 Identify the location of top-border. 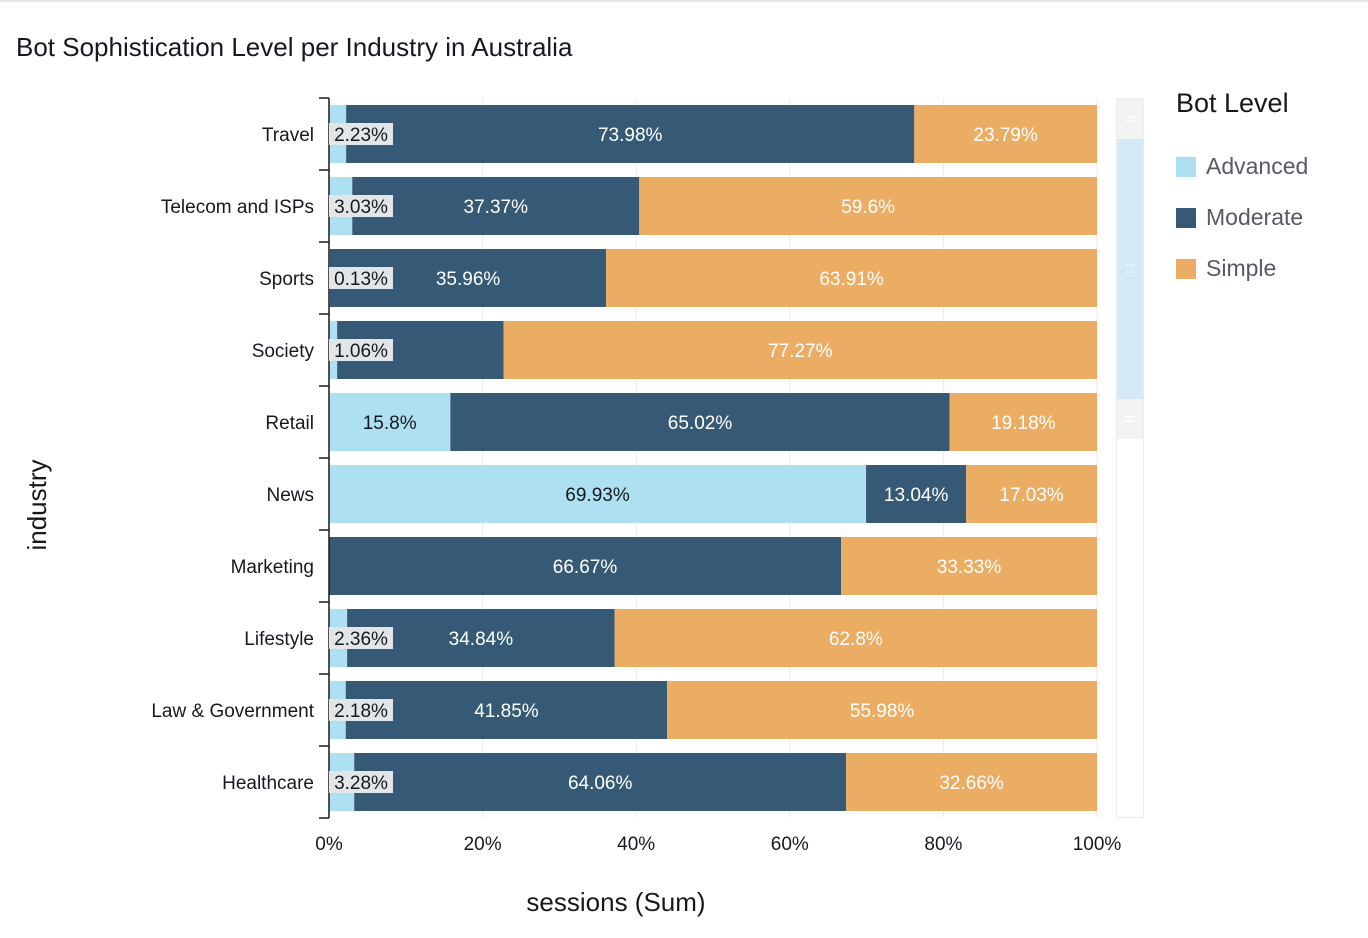
(684, 1).